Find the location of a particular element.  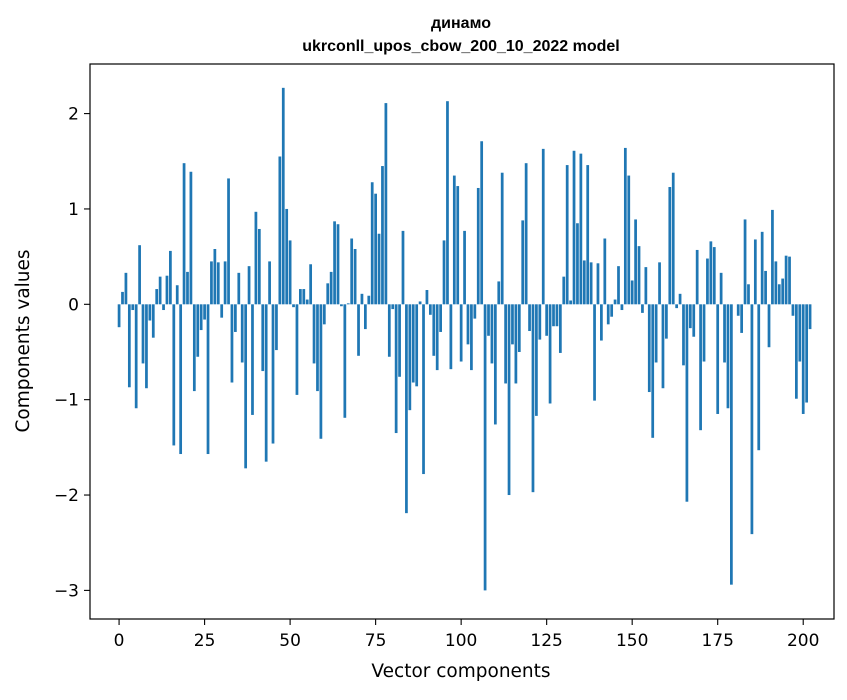

x-tick-label: 100 is located at coordinates (461, 641).